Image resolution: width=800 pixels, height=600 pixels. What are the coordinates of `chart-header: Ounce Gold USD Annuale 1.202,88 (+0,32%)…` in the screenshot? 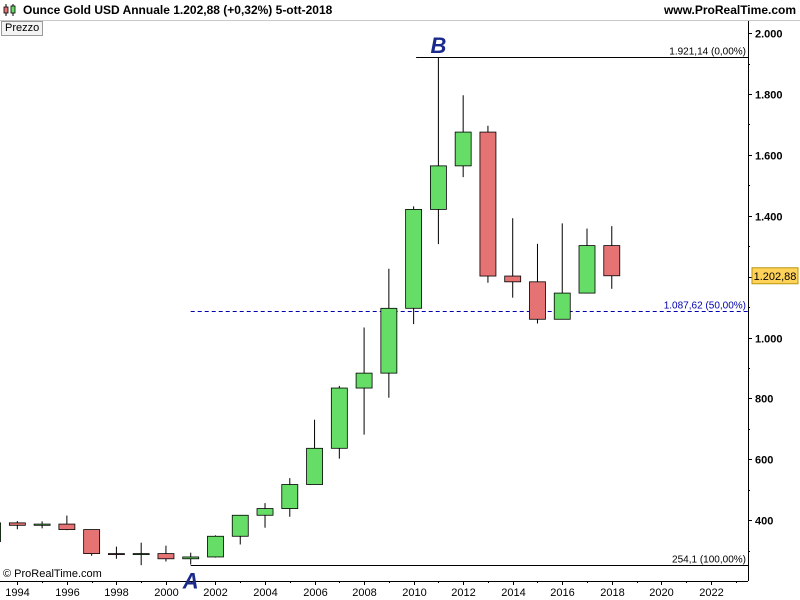 It's located at (400, 10).